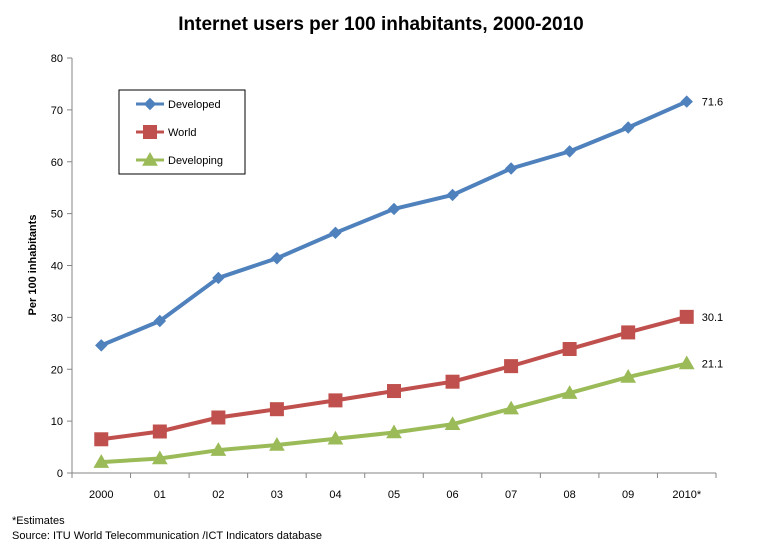  What do you see at coordinates (57, 370) in the screenshot?
I see `y-tick-label: 20` at bounding box center [57, 370].